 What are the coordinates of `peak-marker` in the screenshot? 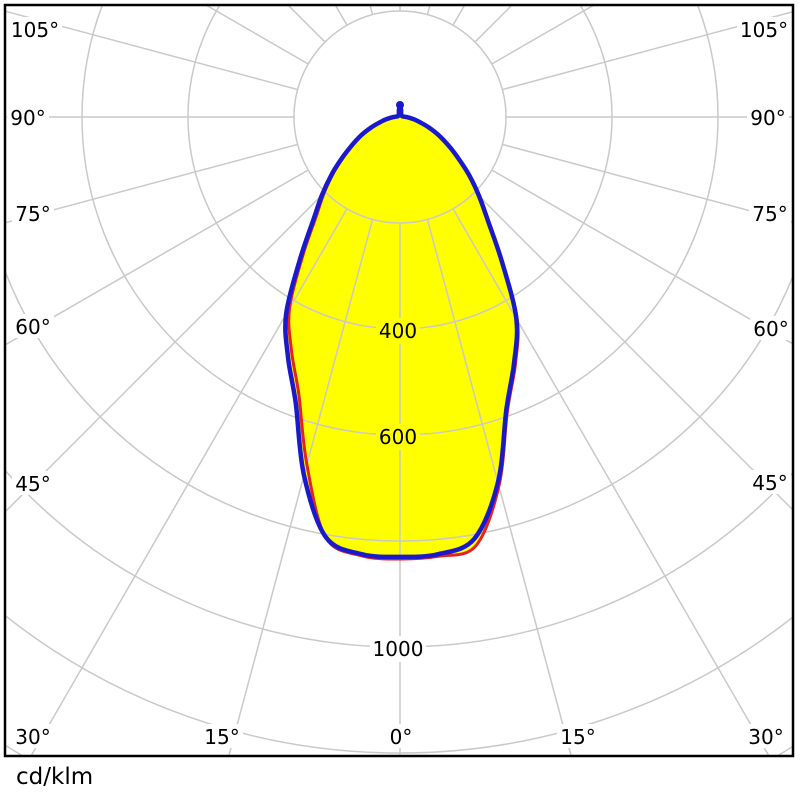 It's located at (400, 105).